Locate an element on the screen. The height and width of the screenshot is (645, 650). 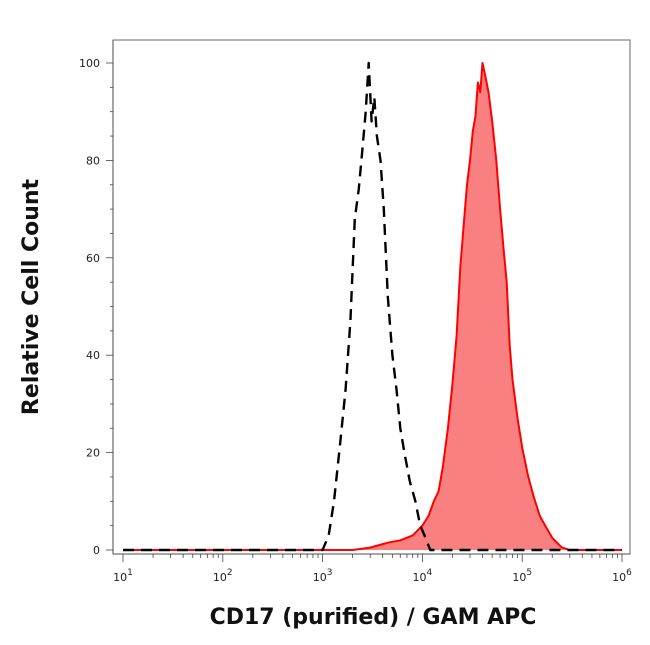
y-tick-label: 60 is located at coordinates (93, 258).